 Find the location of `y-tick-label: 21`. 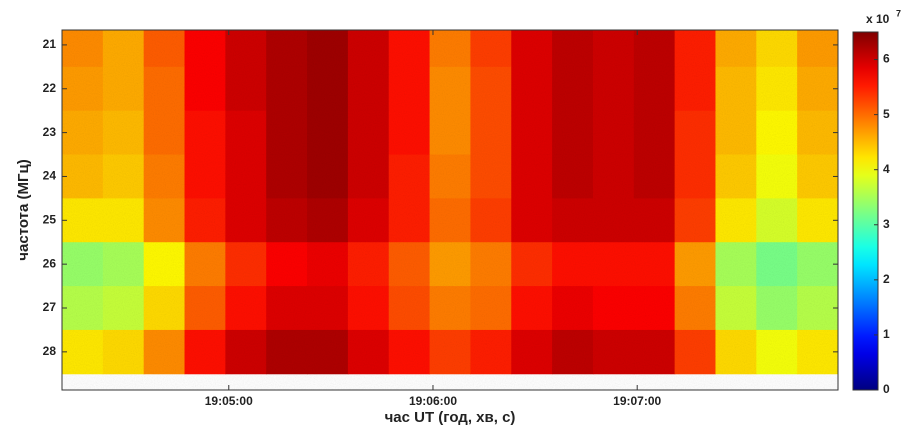

y-tick-label: 21 is located at coordinates (50, 44).